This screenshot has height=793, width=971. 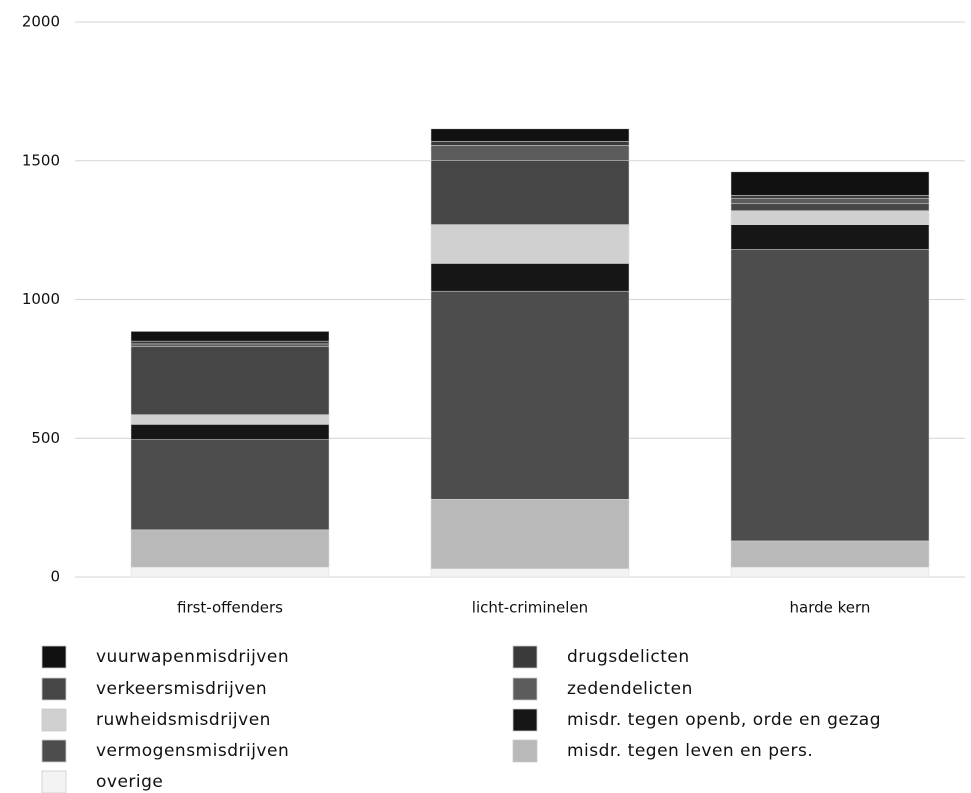 What do you see at coordinates (41, 22) in the screenshot?
I see `y-tick-label: 2000` at bounding box center [41, 22].